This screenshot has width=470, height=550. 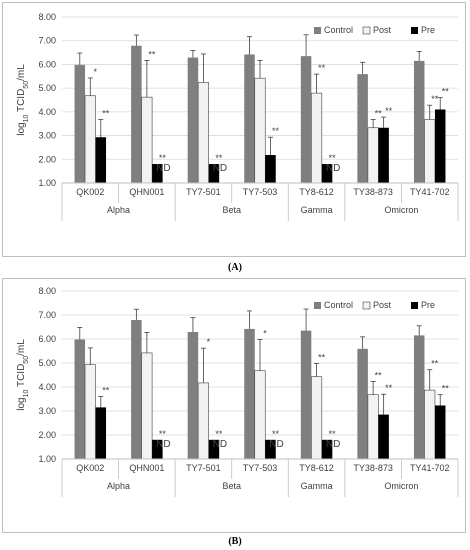 I want to click on y-tick-label: 1.00, so click(x=47, y=459).